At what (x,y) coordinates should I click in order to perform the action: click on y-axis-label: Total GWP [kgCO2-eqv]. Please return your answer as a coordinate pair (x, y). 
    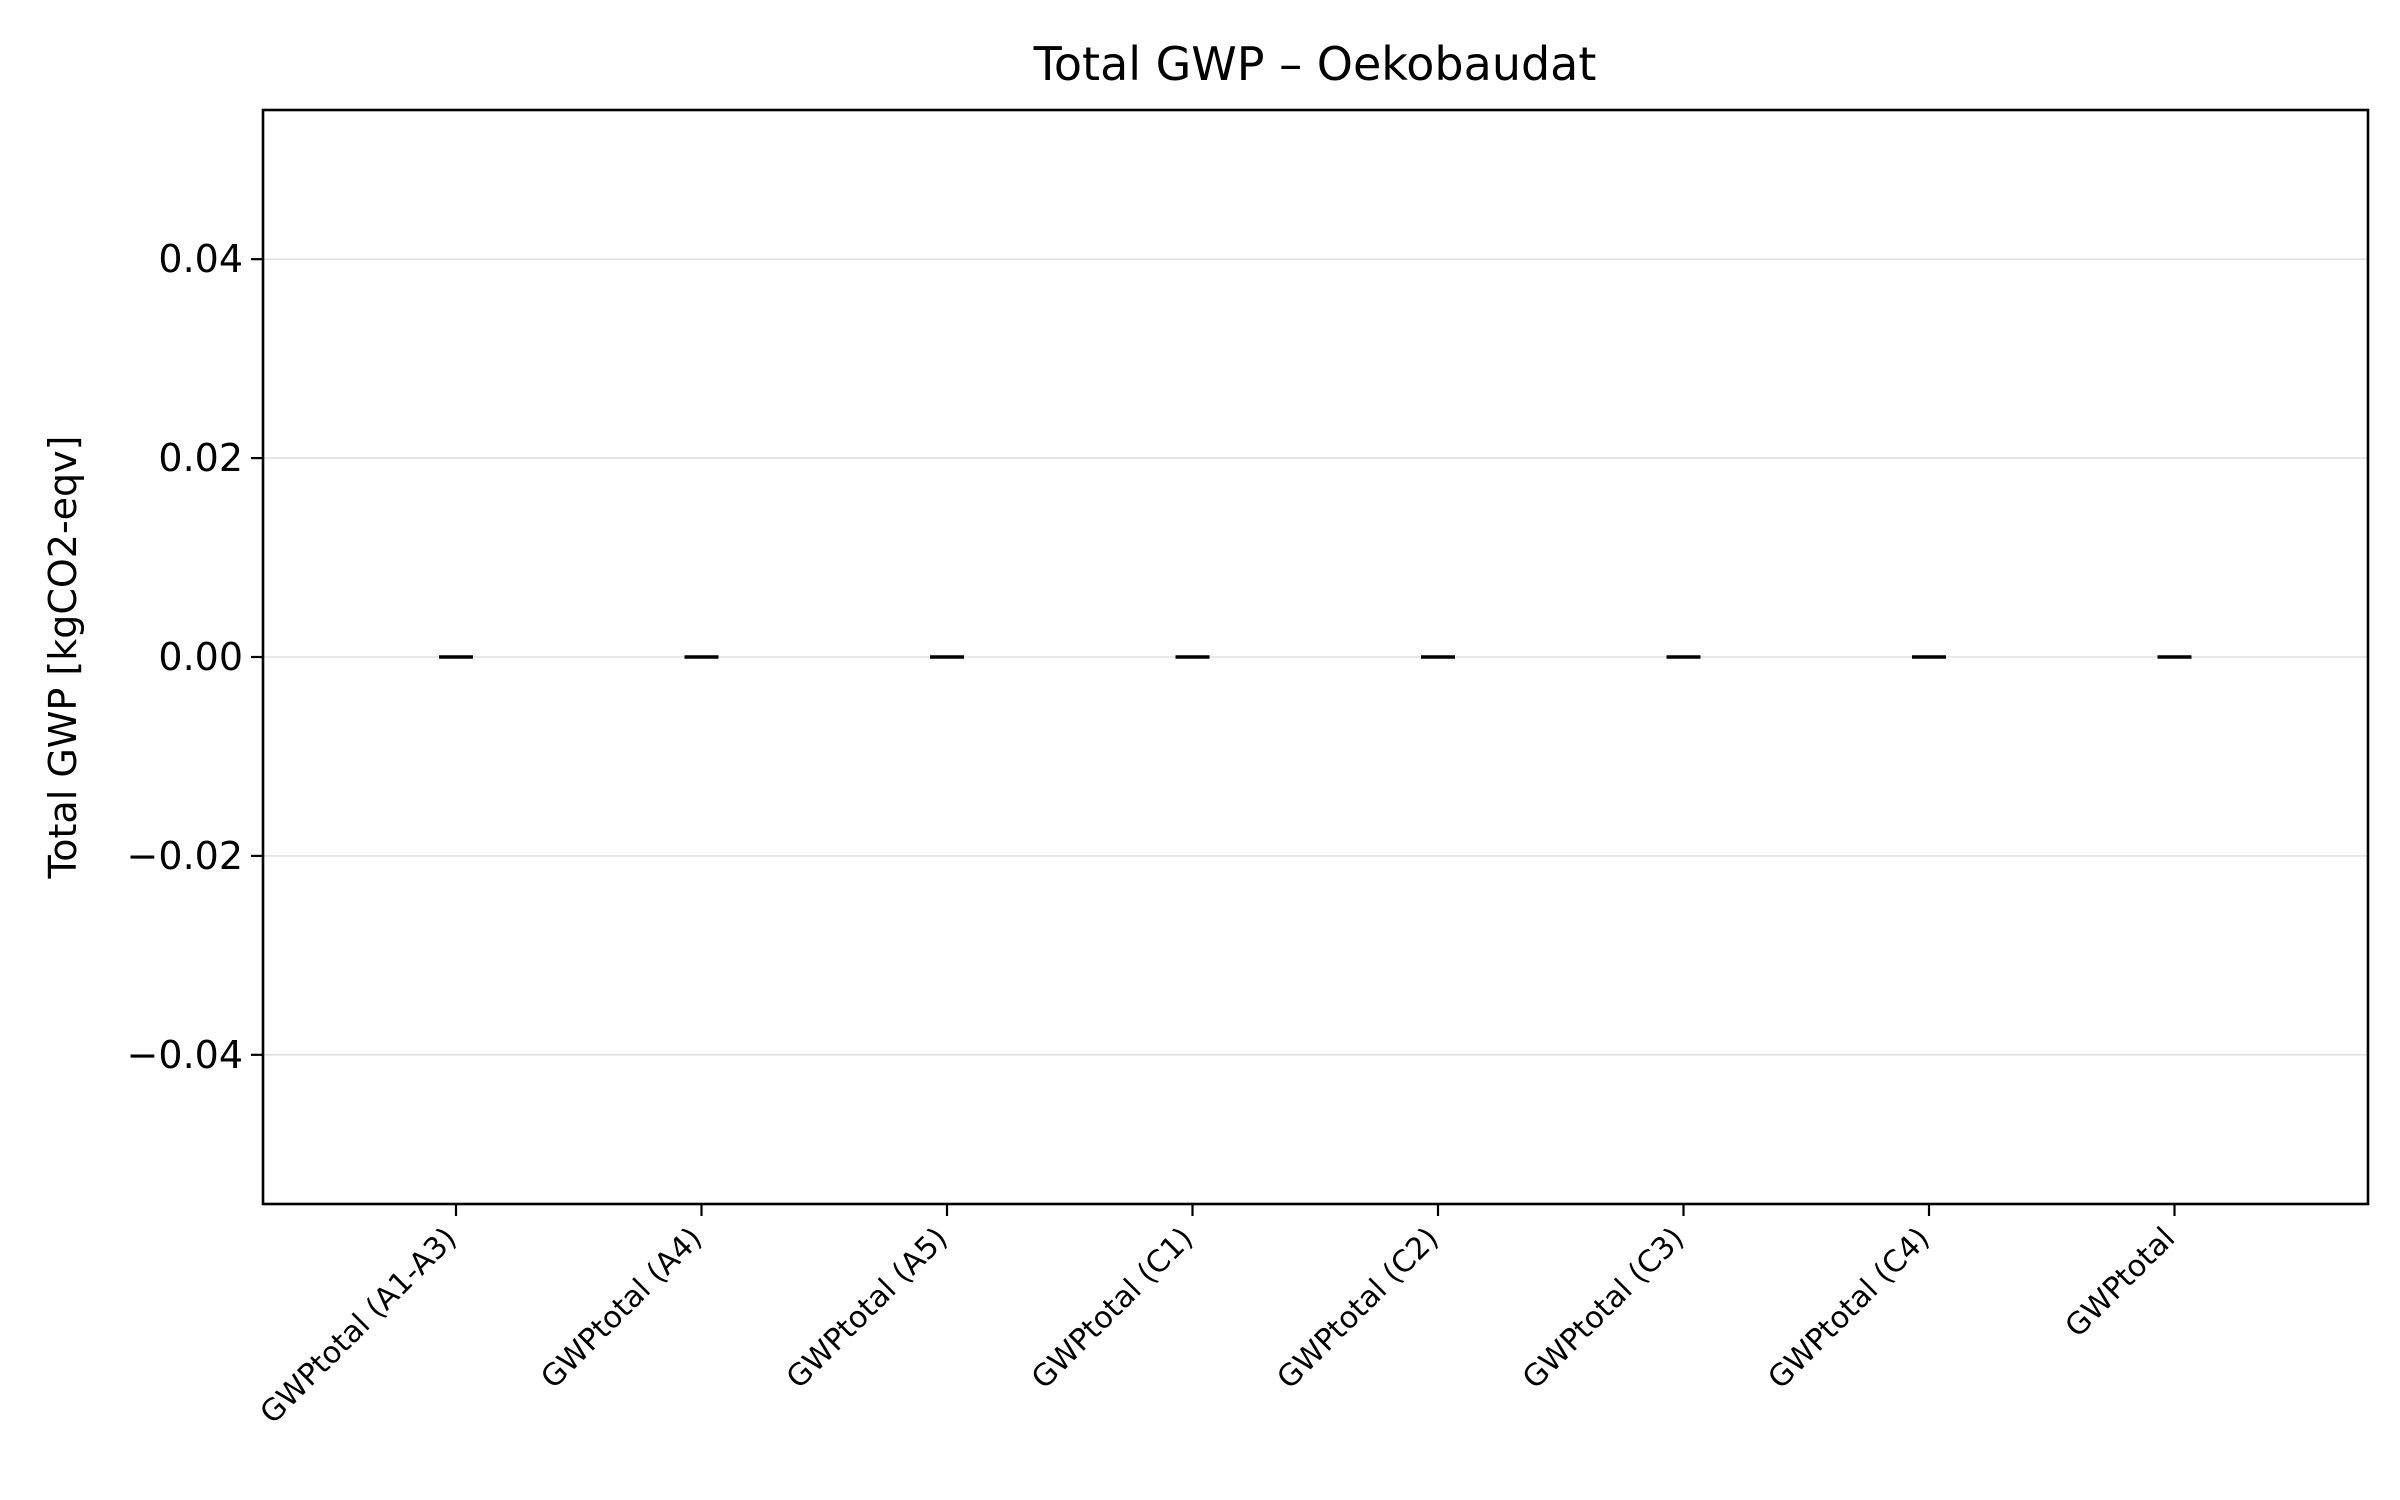
    Looking at the image, I should click on (63, 658).